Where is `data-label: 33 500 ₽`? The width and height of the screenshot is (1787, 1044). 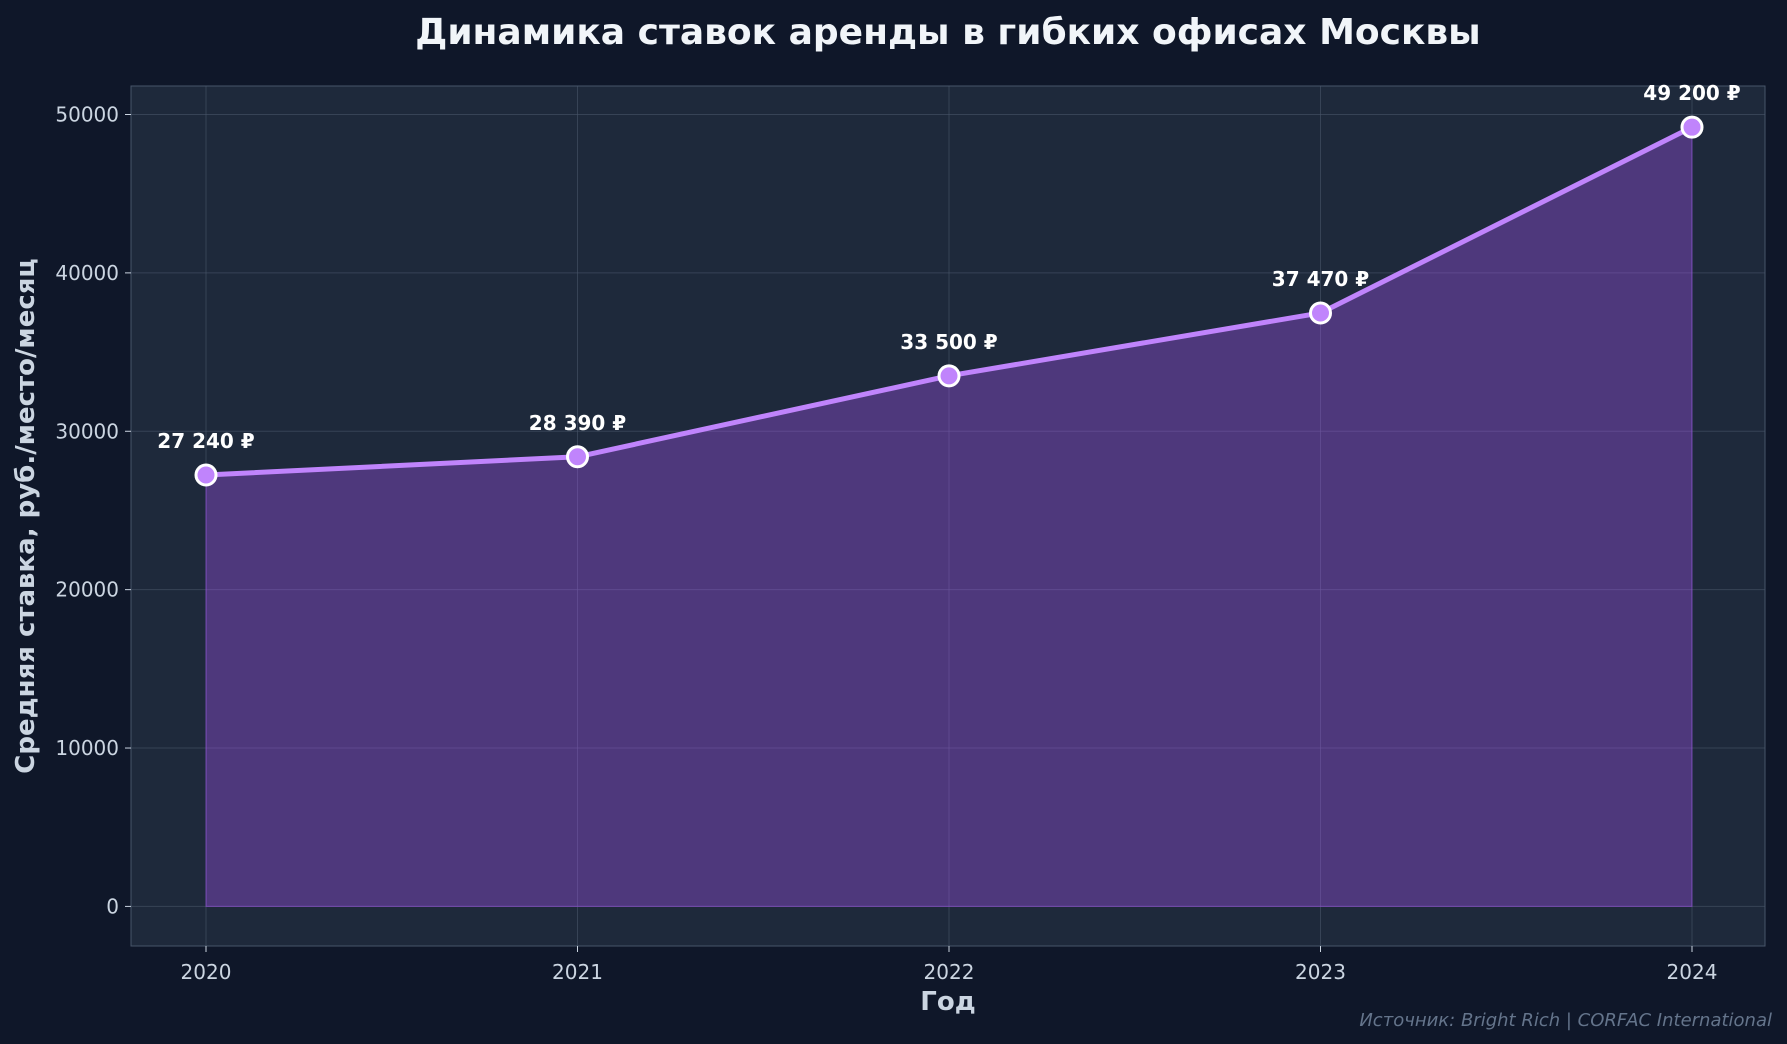 data-label: 33 500 ₽ is located at coordinates (949, 342).